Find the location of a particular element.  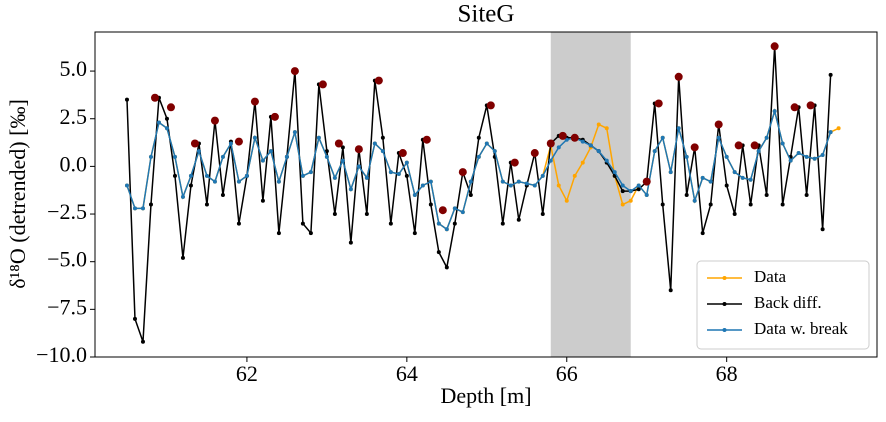

y-tick-label: −2.5 is located at coordinates (67, 211).